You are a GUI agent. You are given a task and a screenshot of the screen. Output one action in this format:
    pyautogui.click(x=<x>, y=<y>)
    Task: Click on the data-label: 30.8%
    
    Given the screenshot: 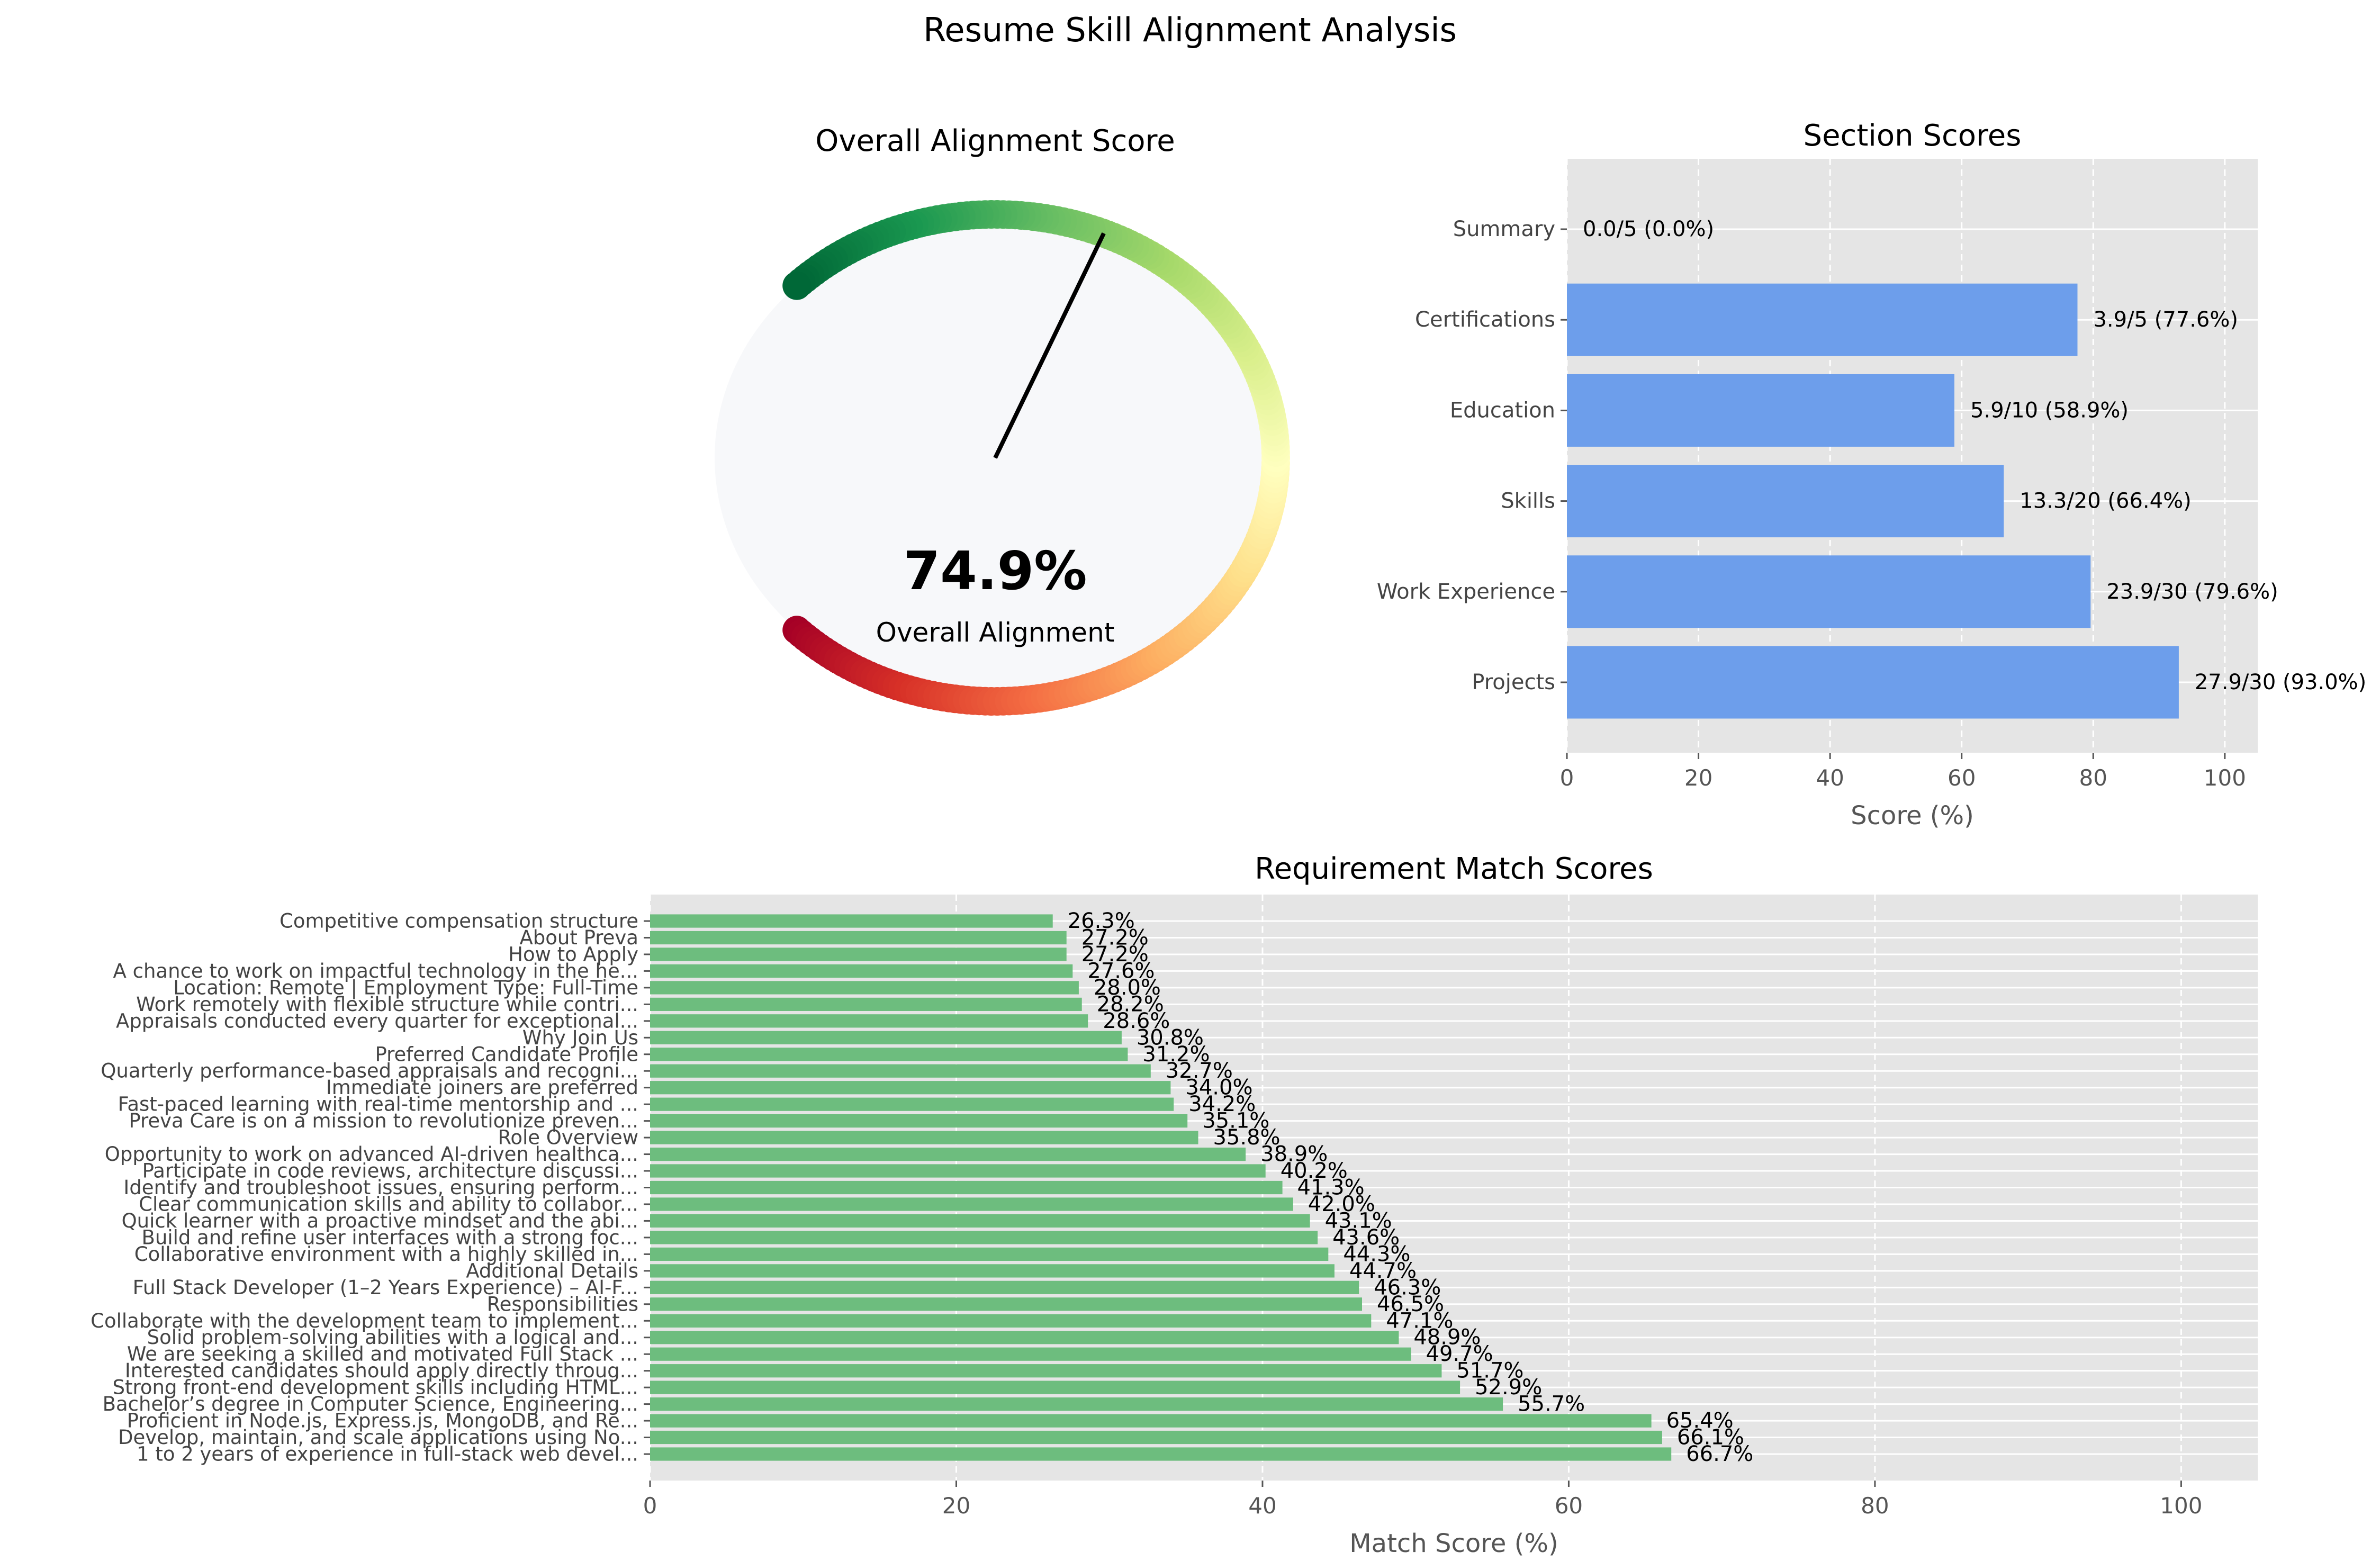 What is the action you would take?
    pyautogui.click(x=1170, y=1037)
    